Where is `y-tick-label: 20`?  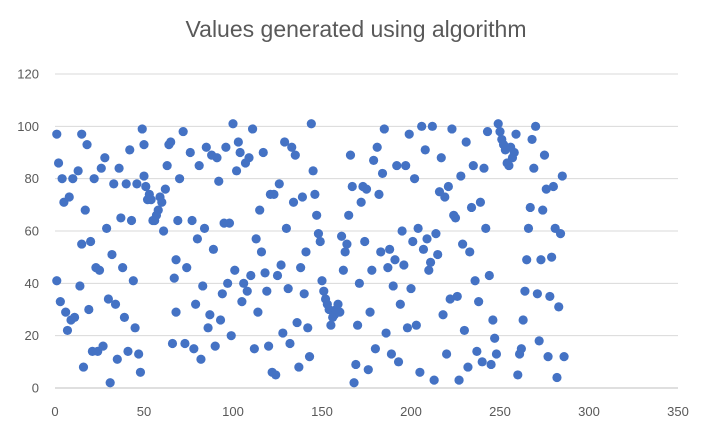
y-tick-label: 20 is located at coordinates (32, 335).